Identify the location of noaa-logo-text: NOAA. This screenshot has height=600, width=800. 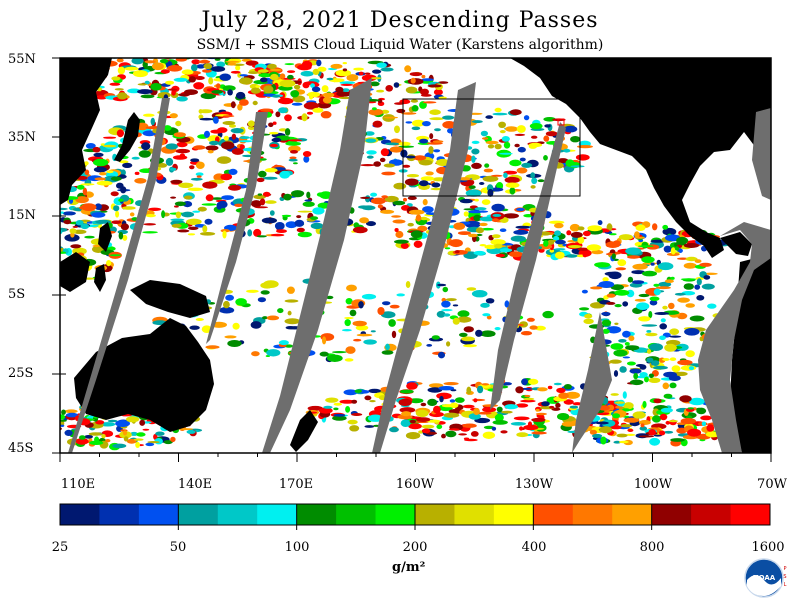
(764, 578).